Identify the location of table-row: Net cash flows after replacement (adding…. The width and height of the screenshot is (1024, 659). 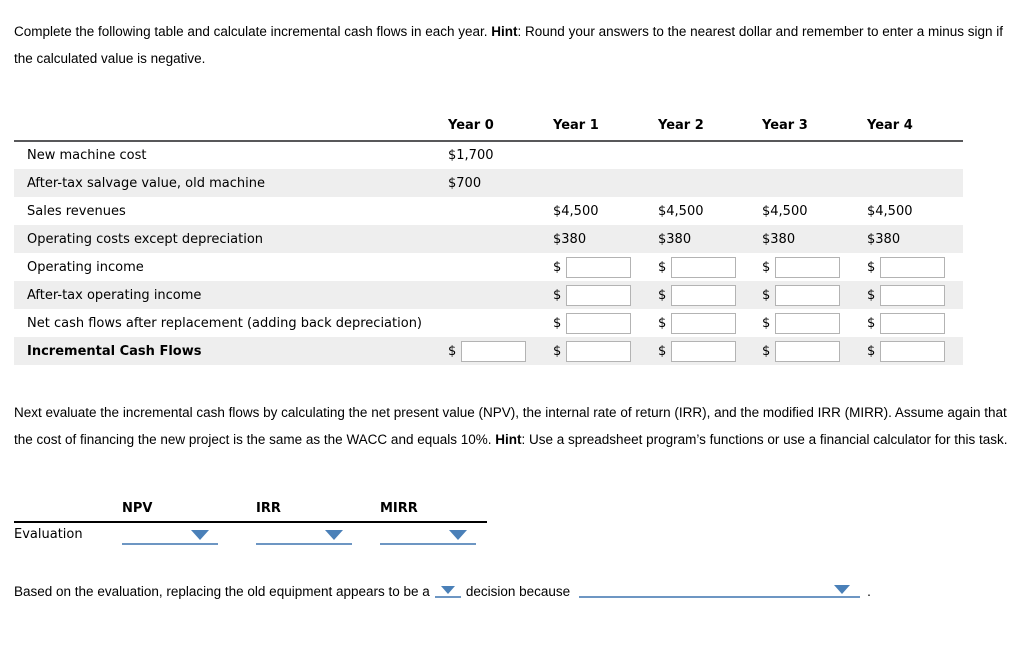
(488, 323).